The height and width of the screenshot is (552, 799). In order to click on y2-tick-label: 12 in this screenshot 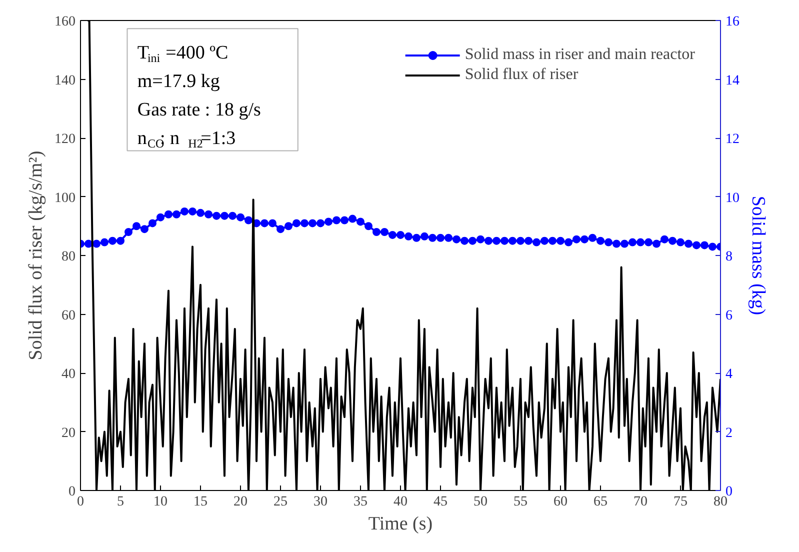, I will do `click(733, 139)`.